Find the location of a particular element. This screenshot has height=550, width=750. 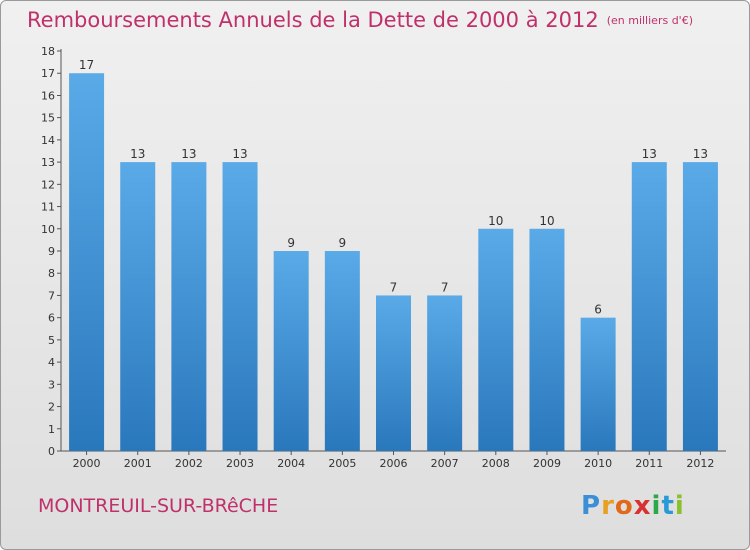

brand-letter: P is located at coordinates (591, 506).